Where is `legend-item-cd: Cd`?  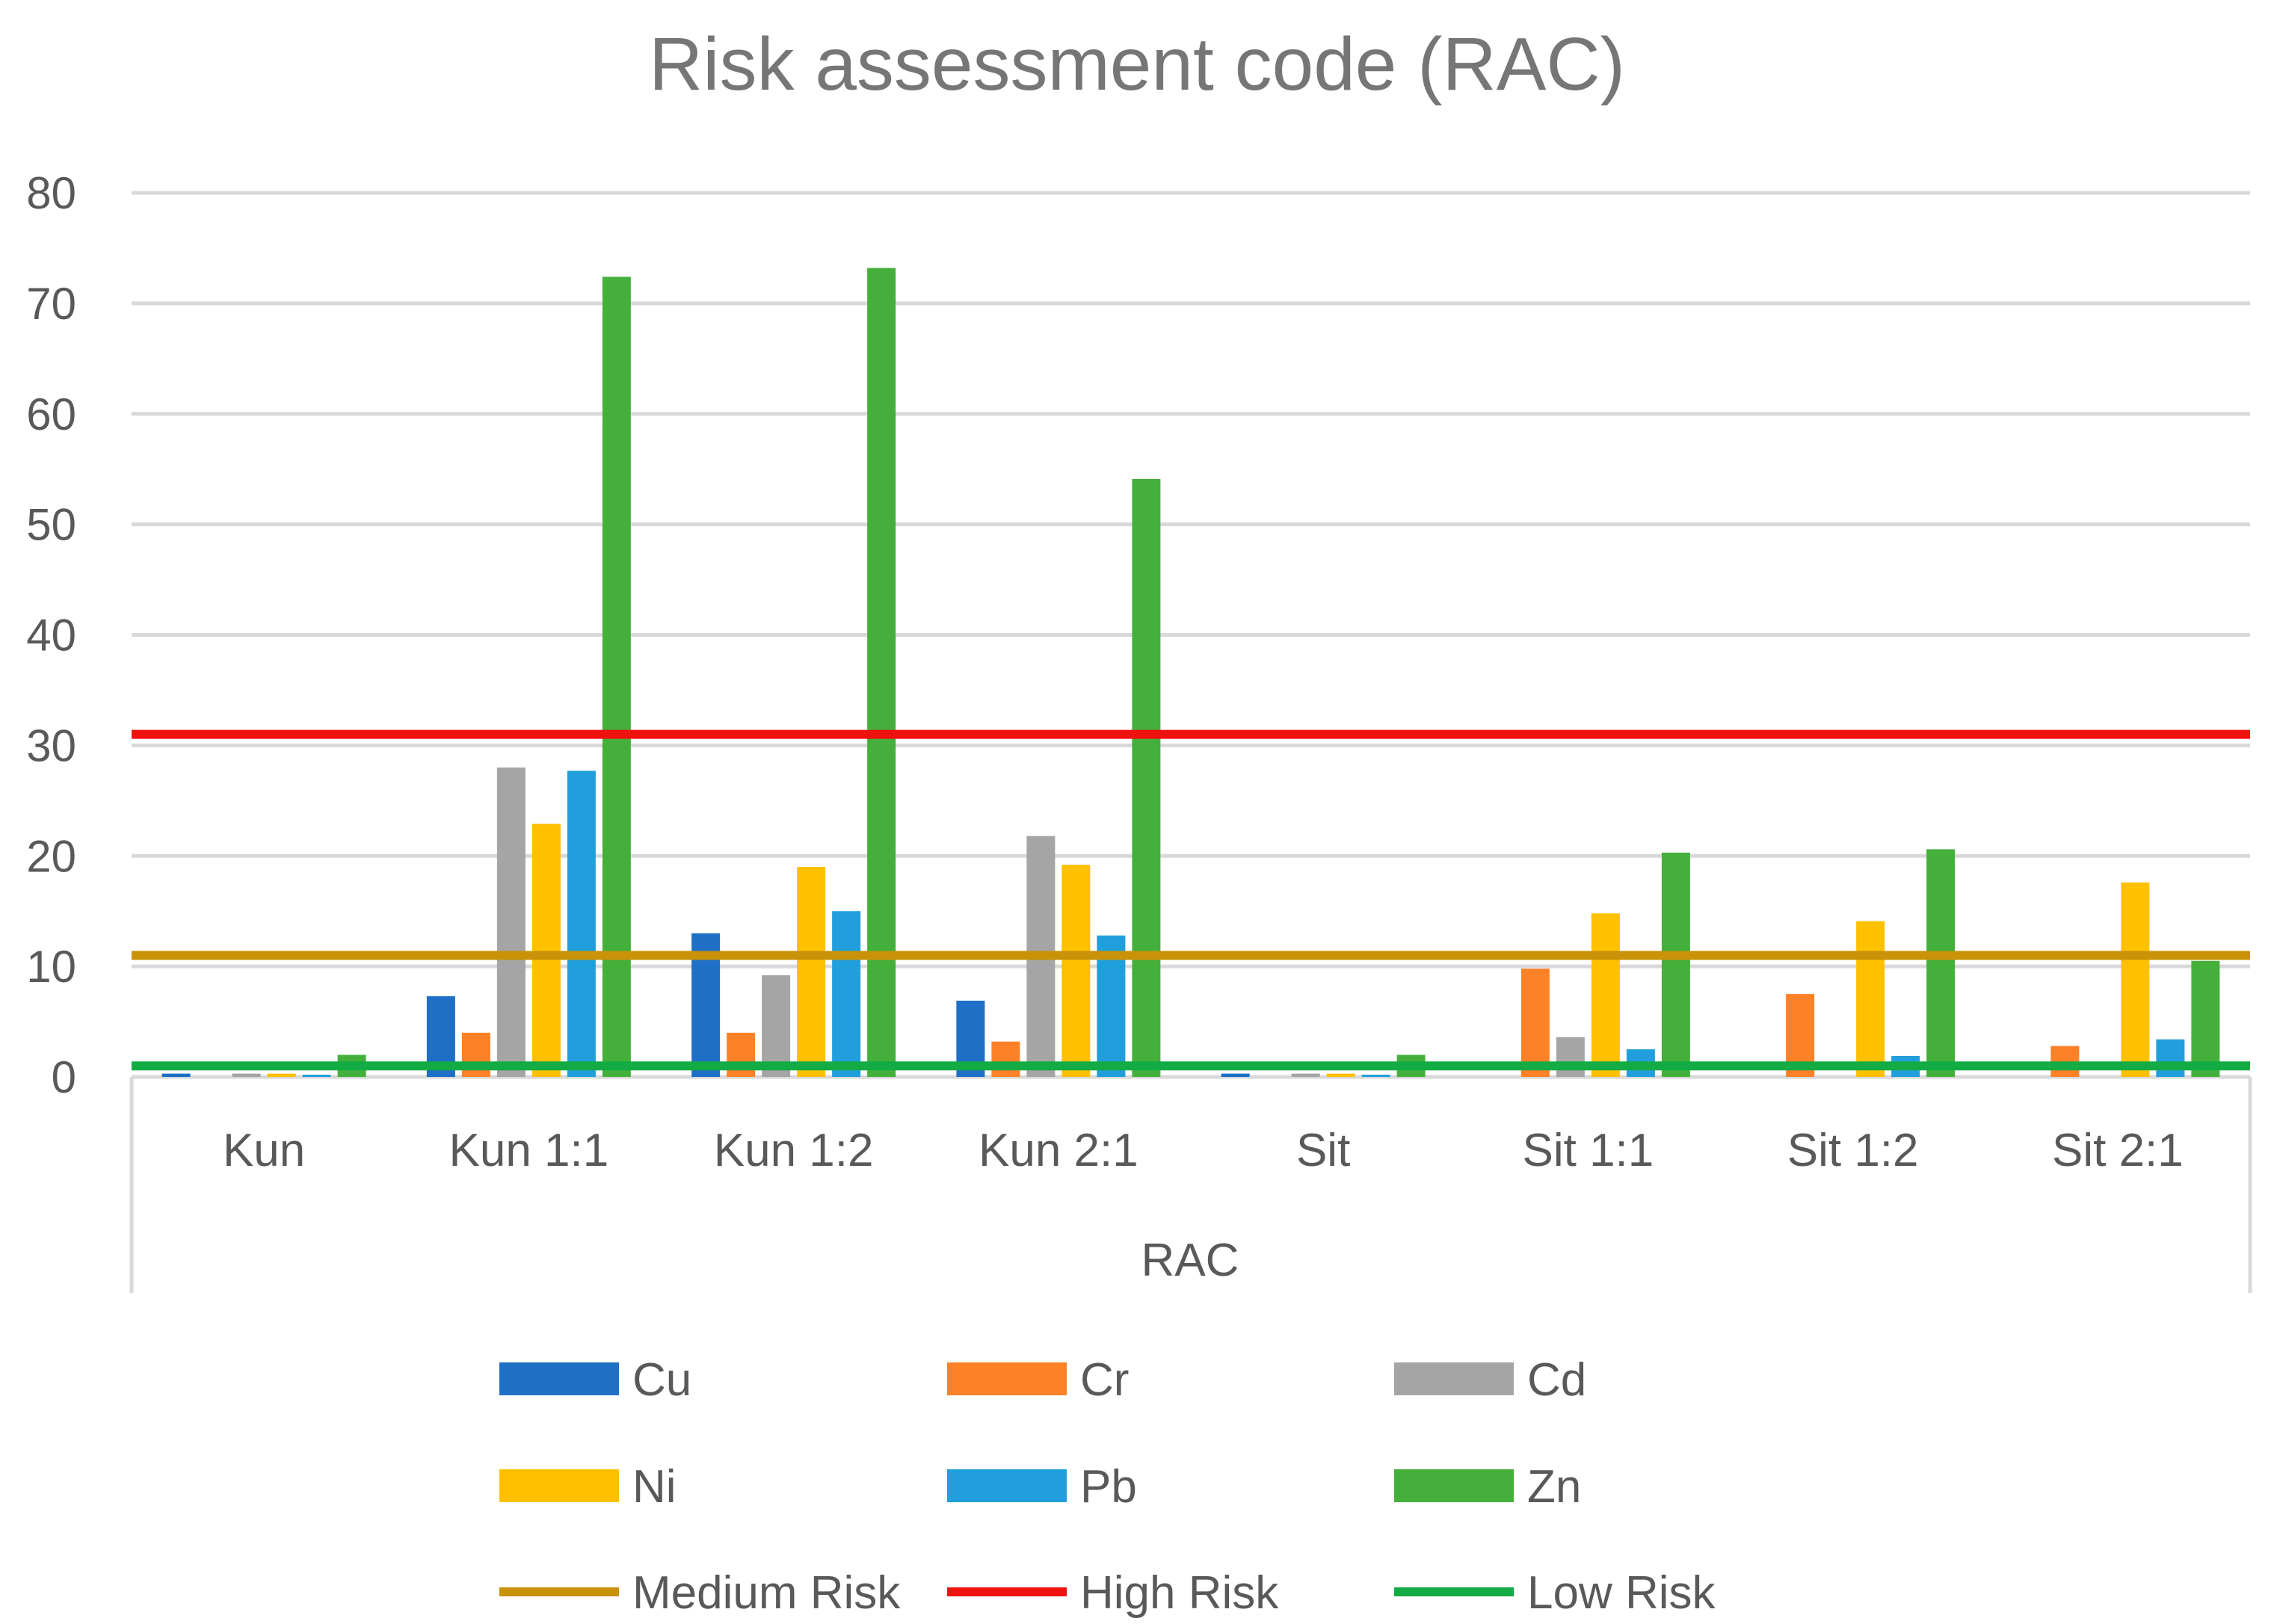 legend-item-cd: Cd is located at coordinates (1490, 1380).